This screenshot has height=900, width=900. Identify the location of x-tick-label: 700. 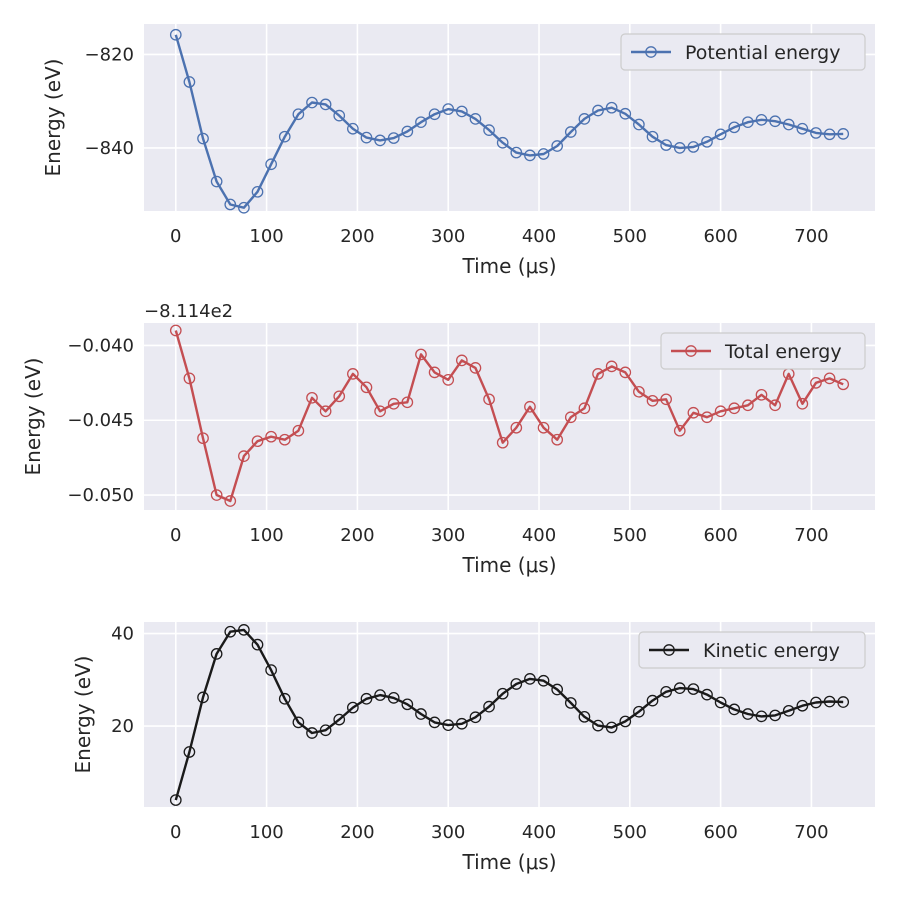
(811, 236).